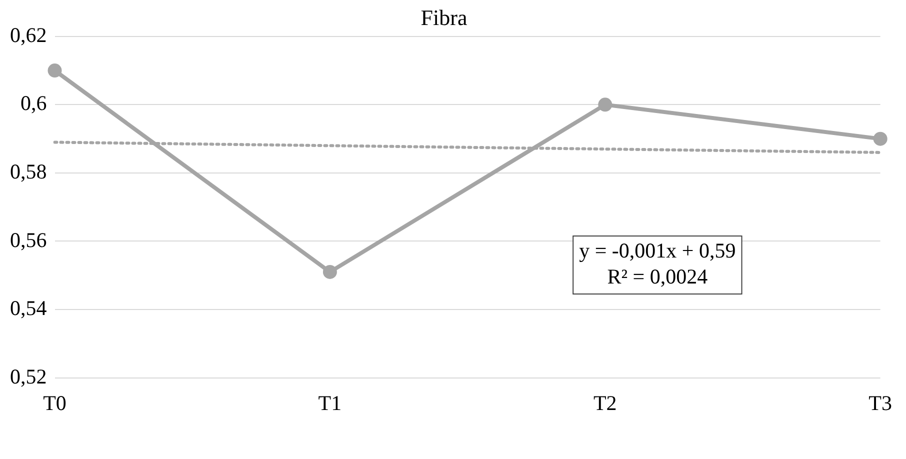 The height and width of the screenshot is (459, 906). Describe the element at coordinates (28, 240) in the screenshot. I see `y-tick-label: 0,56` at that location.